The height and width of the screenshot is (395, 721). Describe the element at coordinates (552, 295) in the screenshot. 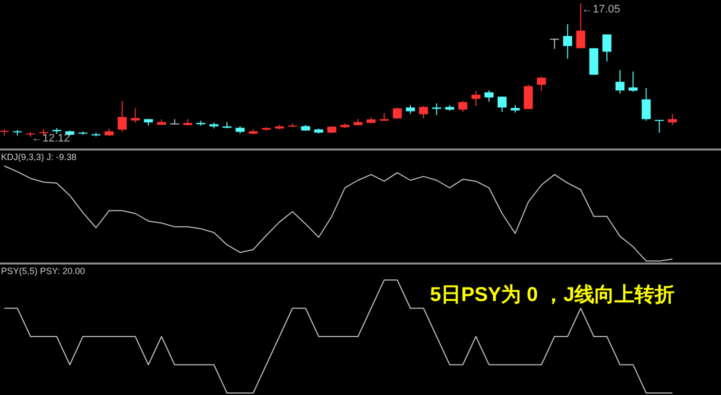

I see `annotation: 5日PSY为 0 ，J线向上转折` at that location.